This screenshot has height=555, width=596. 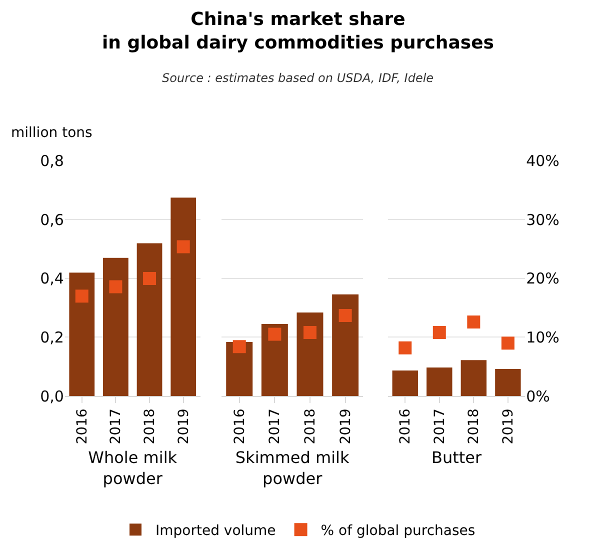 I want to click on y2-tick-label: 20%, so click(x=543, y=279).